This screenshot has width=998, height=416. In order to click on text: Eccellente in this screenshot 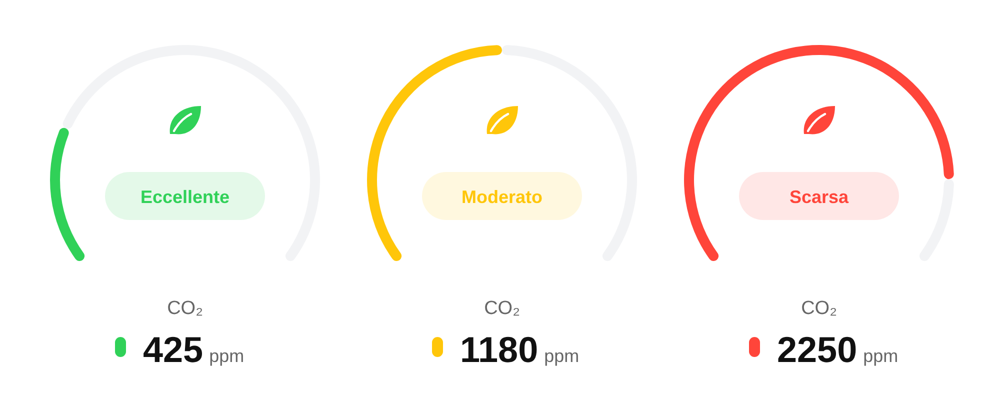, I will do `click(185, 197)`.